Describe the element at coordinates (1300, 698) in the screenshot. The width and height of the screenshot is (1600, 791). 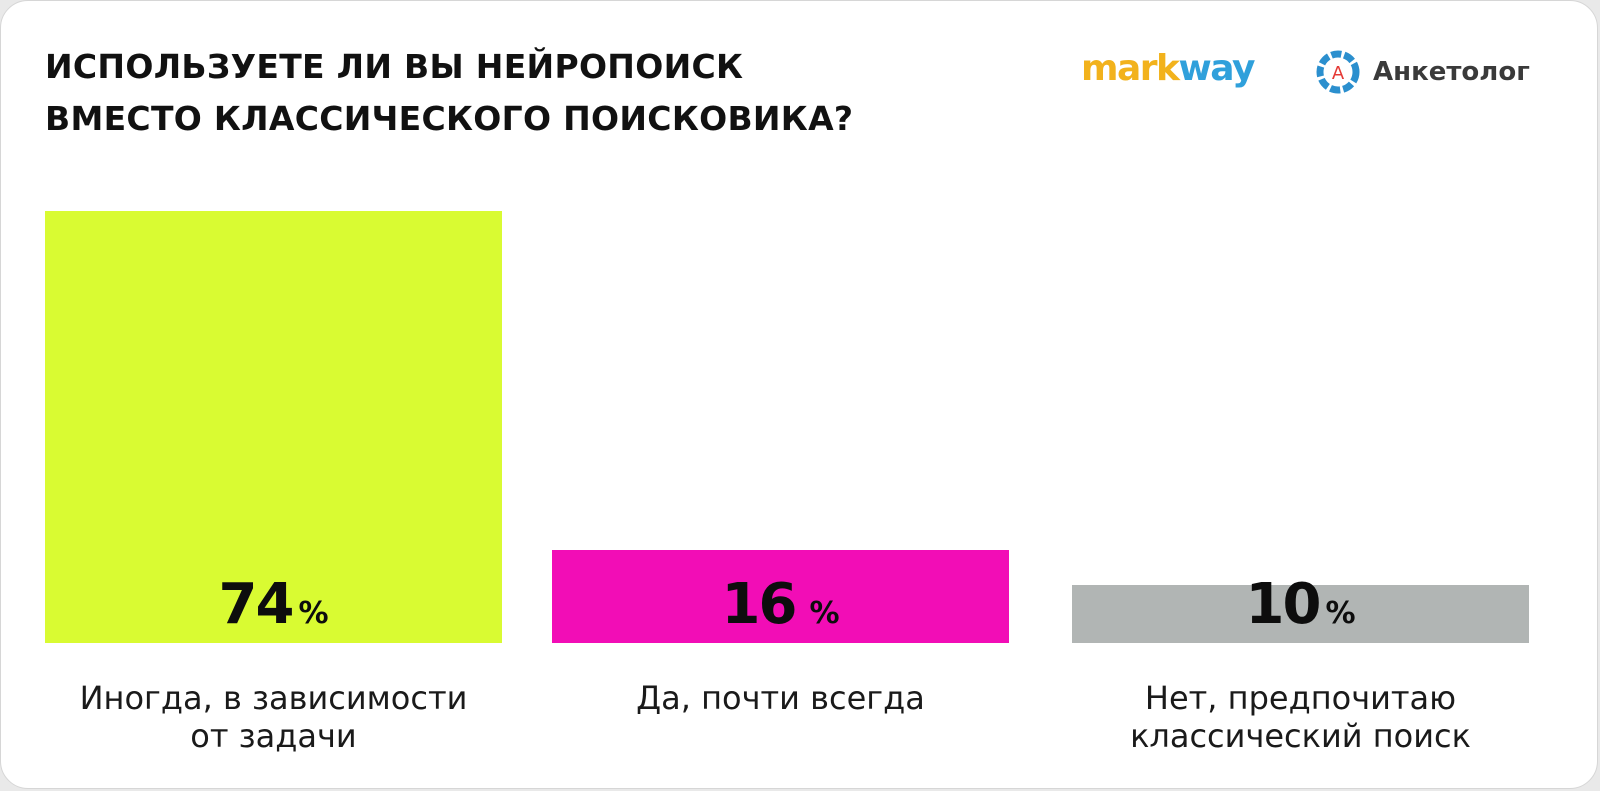
I see `category-label-3-line-1: Нет, предпочитаю` at that location.